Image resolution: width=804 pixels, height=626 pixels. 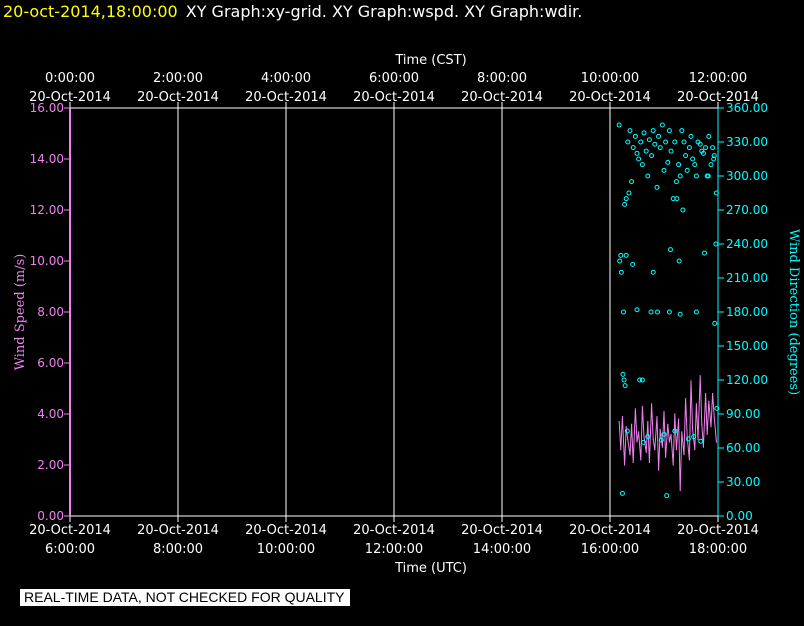 I want to click on right-tick-label: 60.00, so click(x=743, y=448).